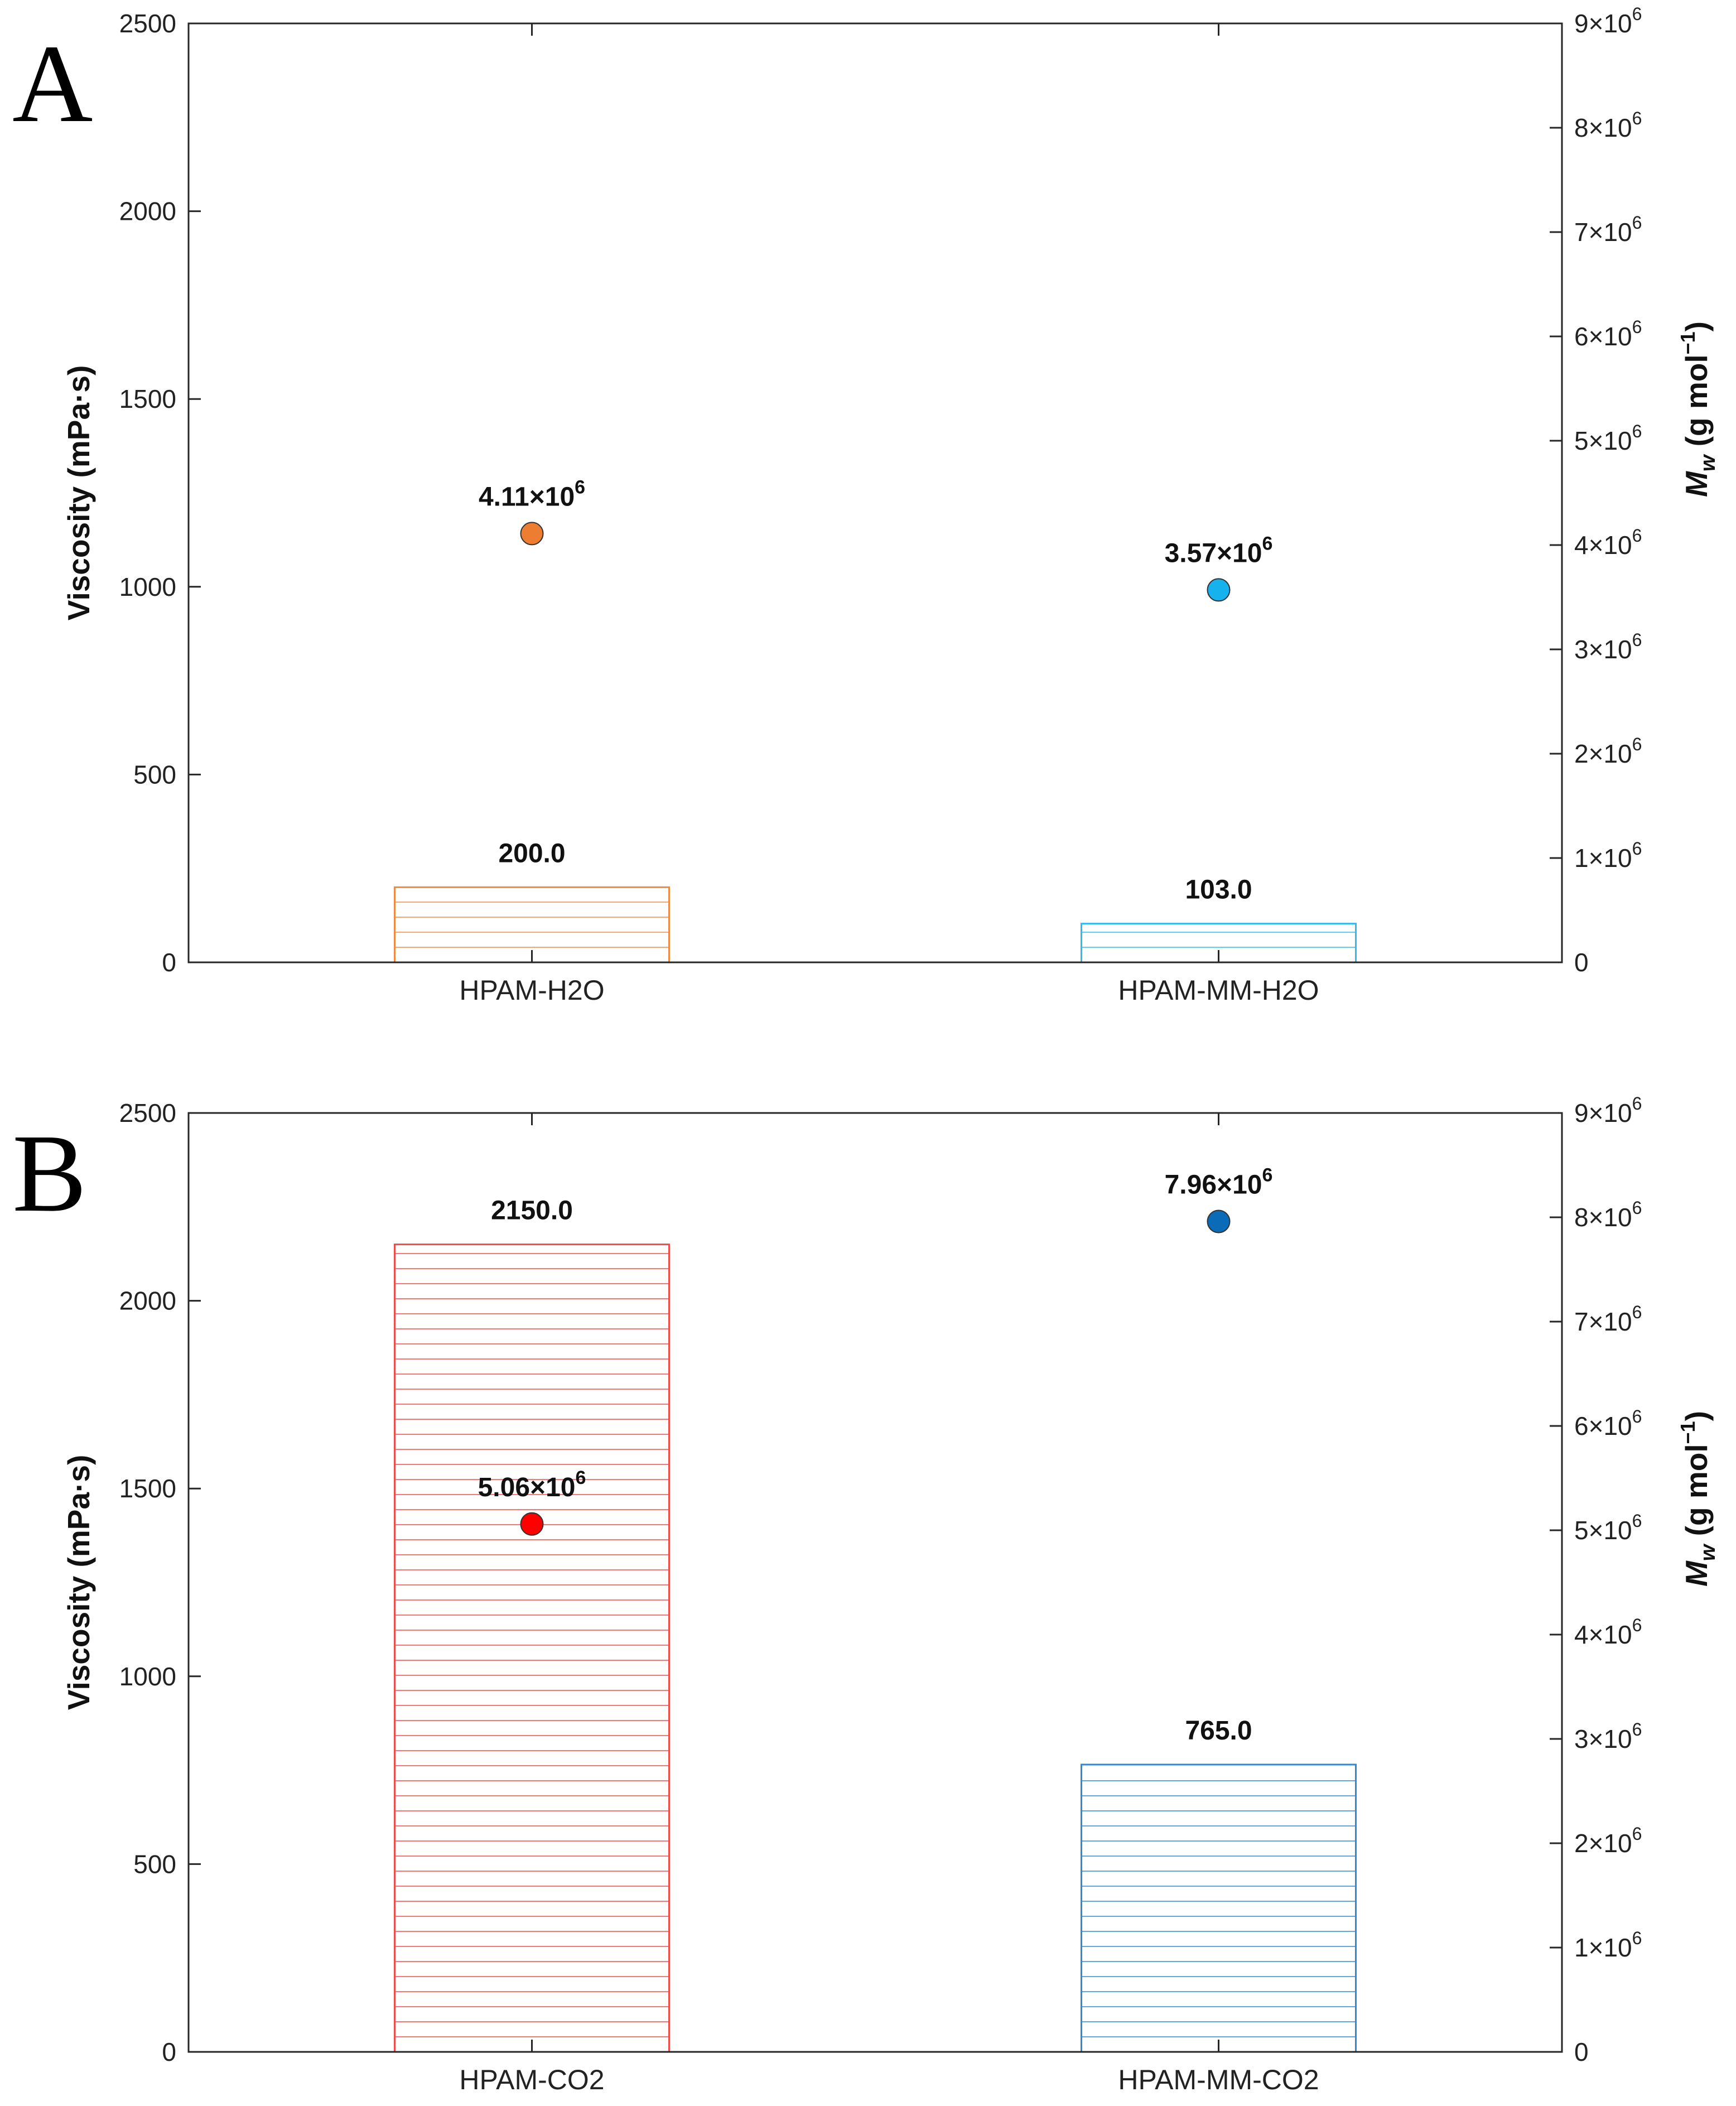 The width and height of the screenshot is (1736, 2106). Describe the element at coordinates (1218, 2079) in the screenshot. I see `x-category-label: HPAM-MM-CO2` at that location.